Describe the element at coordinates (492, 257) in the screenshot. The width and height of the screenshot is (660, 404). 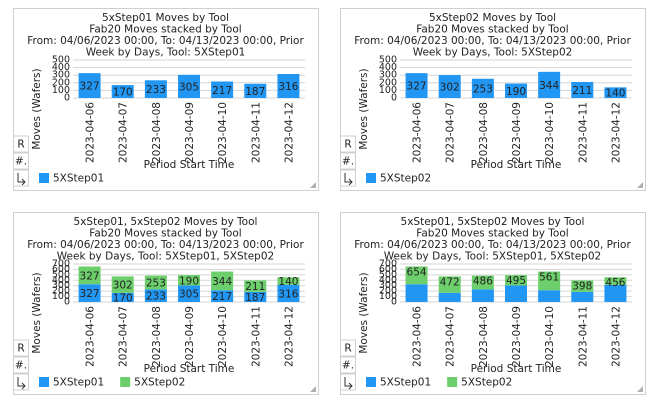
I see `chart-description: Week by Days, Tool: 5XStep01, 5XStep02` at that location.